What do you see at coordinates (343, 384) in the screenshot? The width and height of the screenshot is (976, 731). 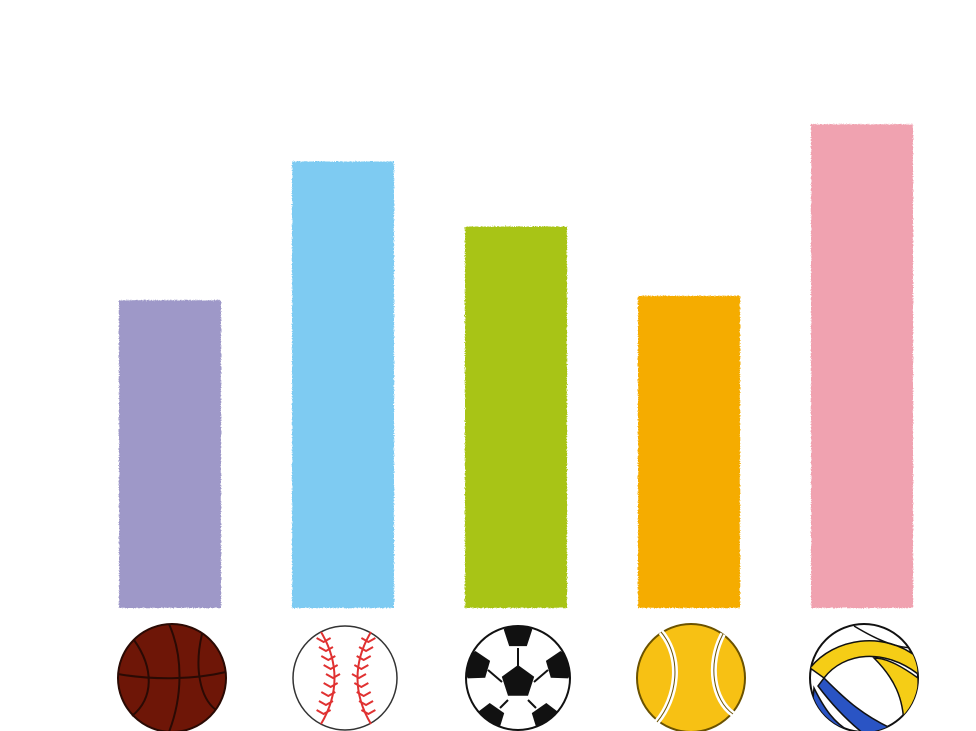 I see `bar-baseball` at bounding box center [343, 384].